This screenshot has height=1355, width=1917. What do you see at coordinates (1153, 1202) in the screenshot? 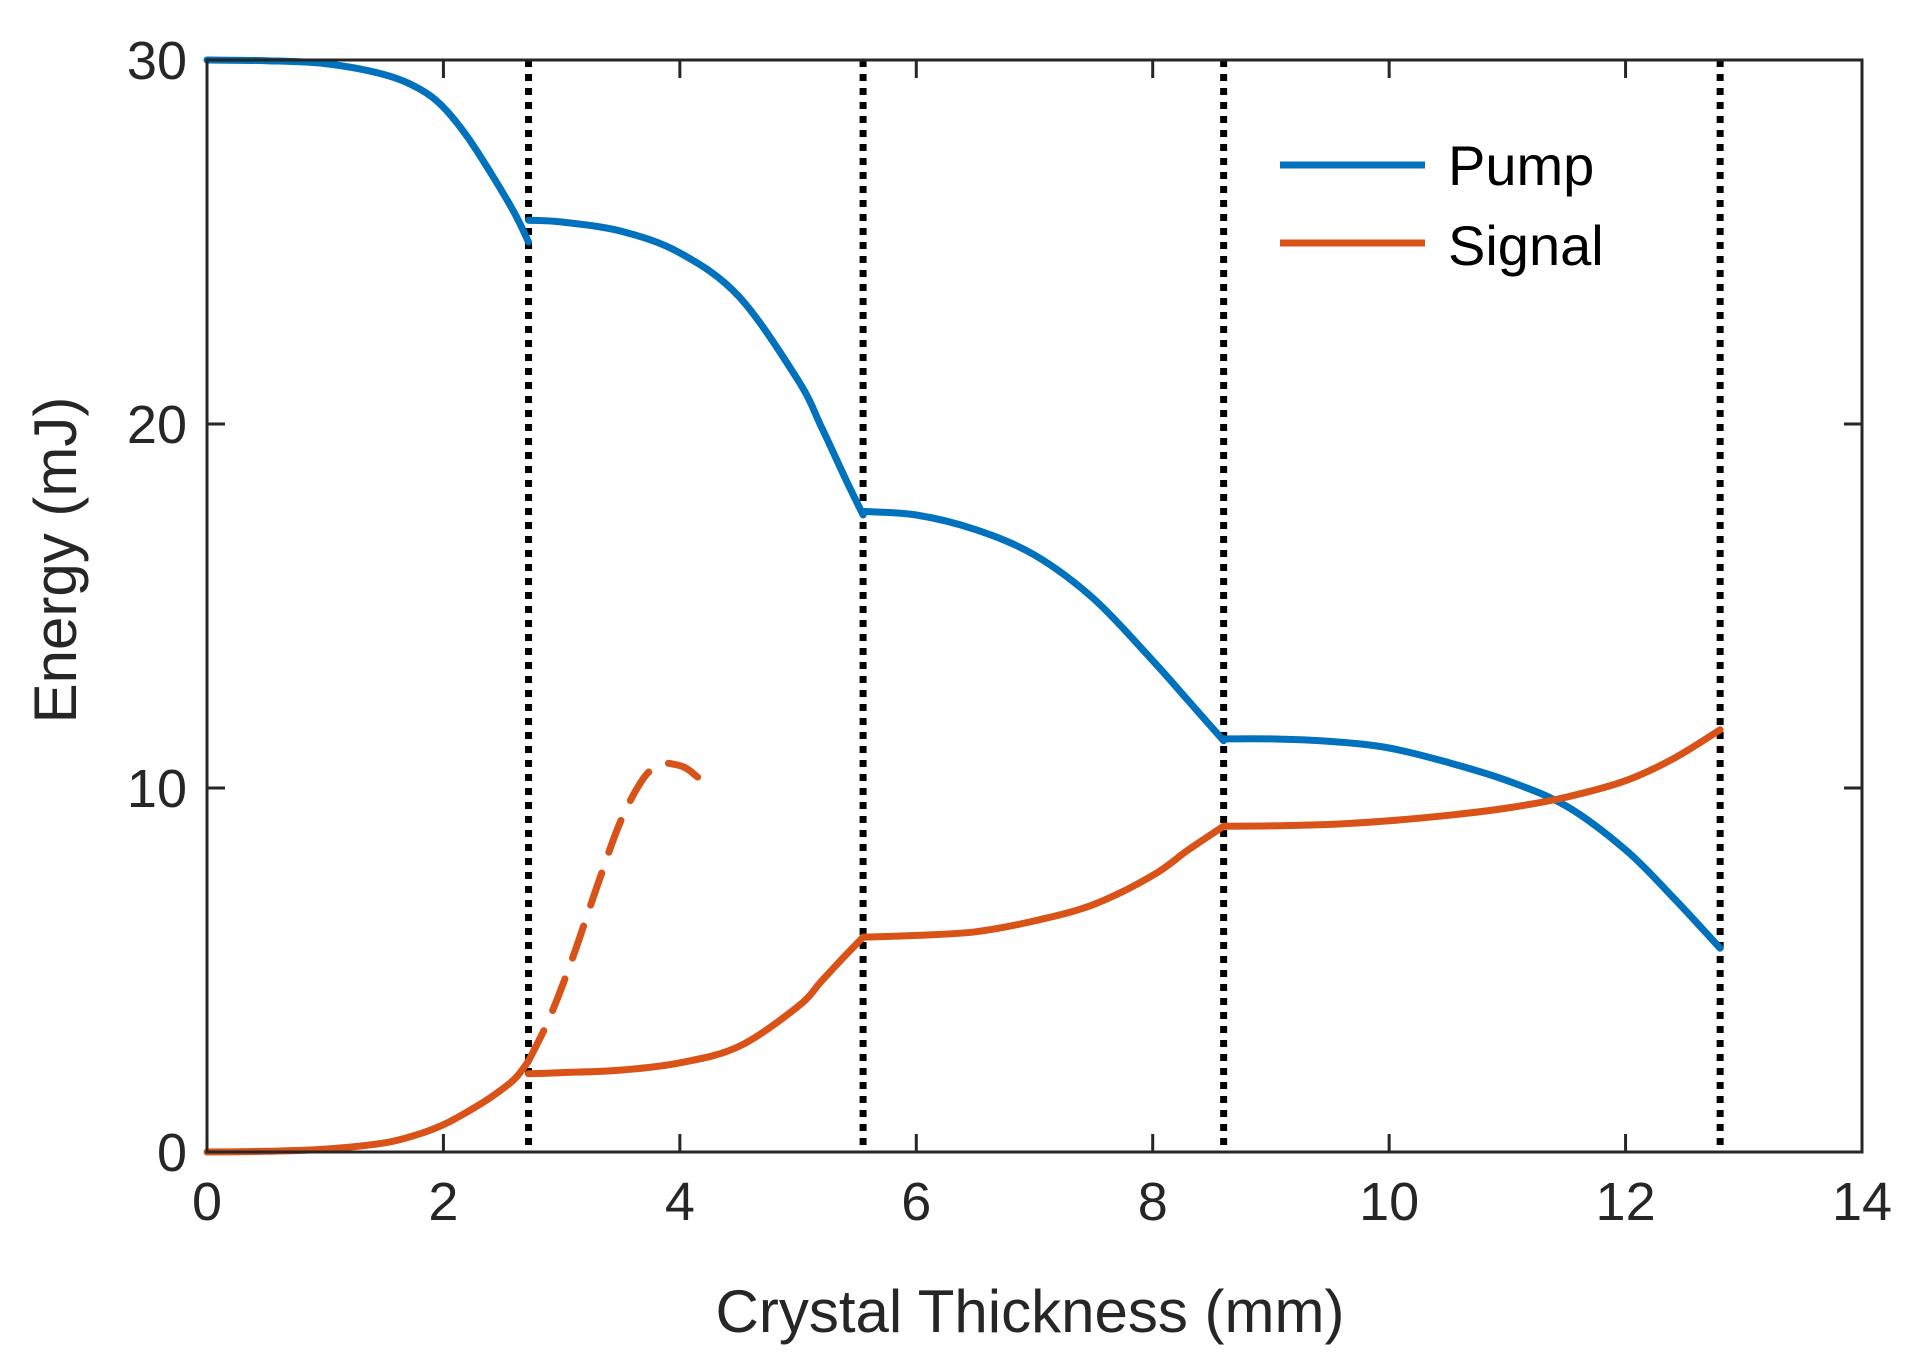
I see `x-tick-label: 8` at bounding box center [1153, 1202].